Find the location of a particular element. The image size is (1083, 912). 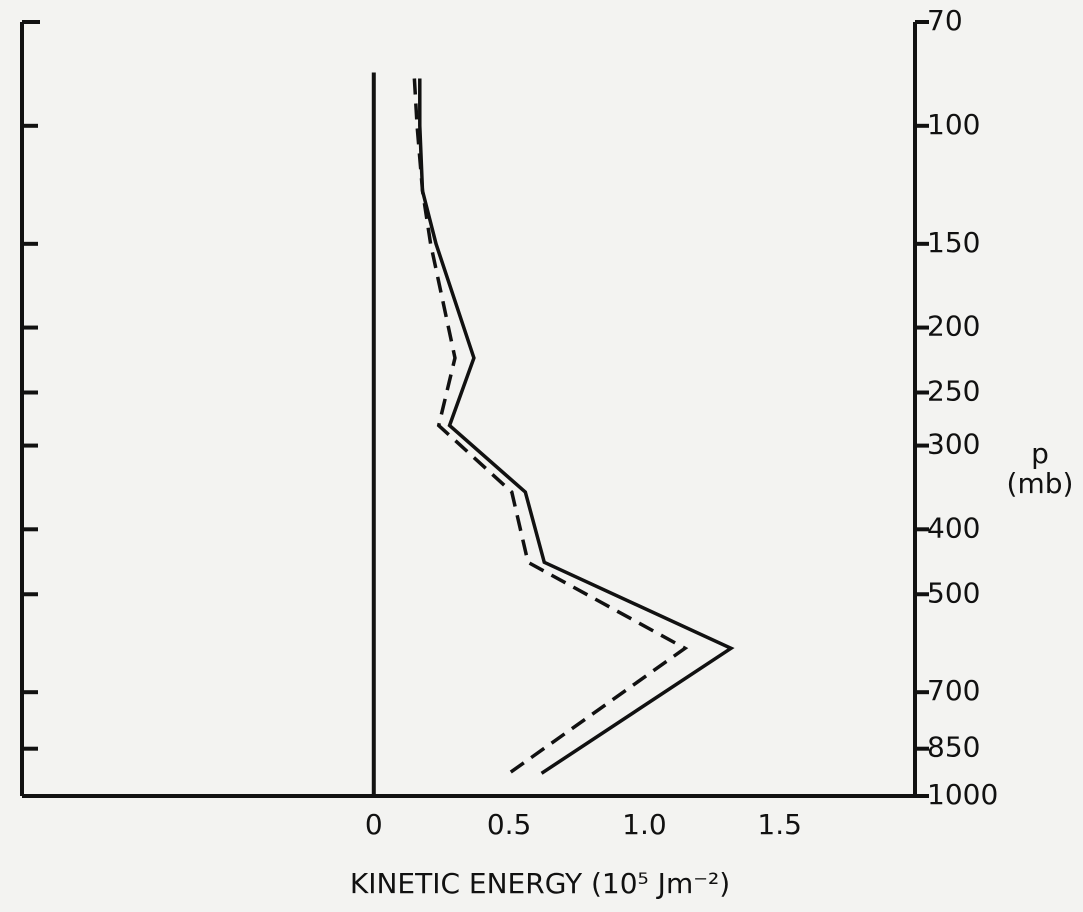

y-axis-unit: (mb) is located at coordinates (1040, 483).